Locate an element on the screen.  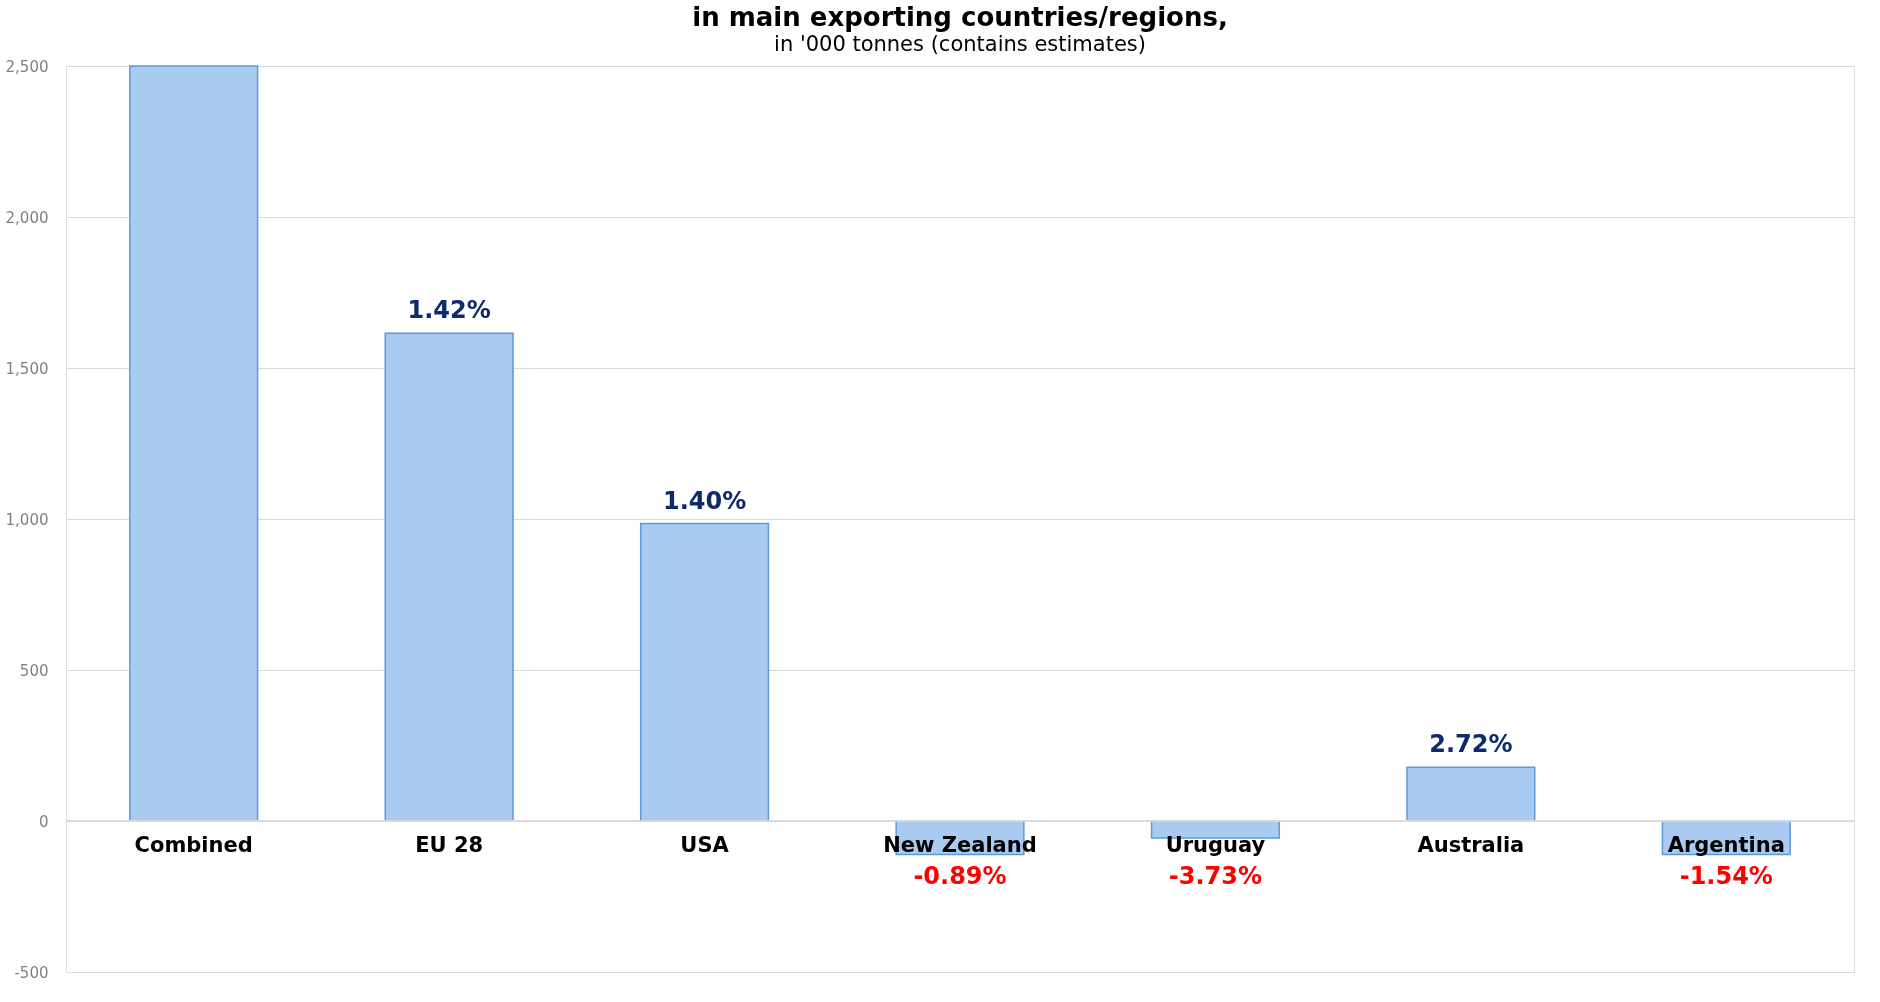
y-tick-label: 0 is located at coordinates (43, 821).